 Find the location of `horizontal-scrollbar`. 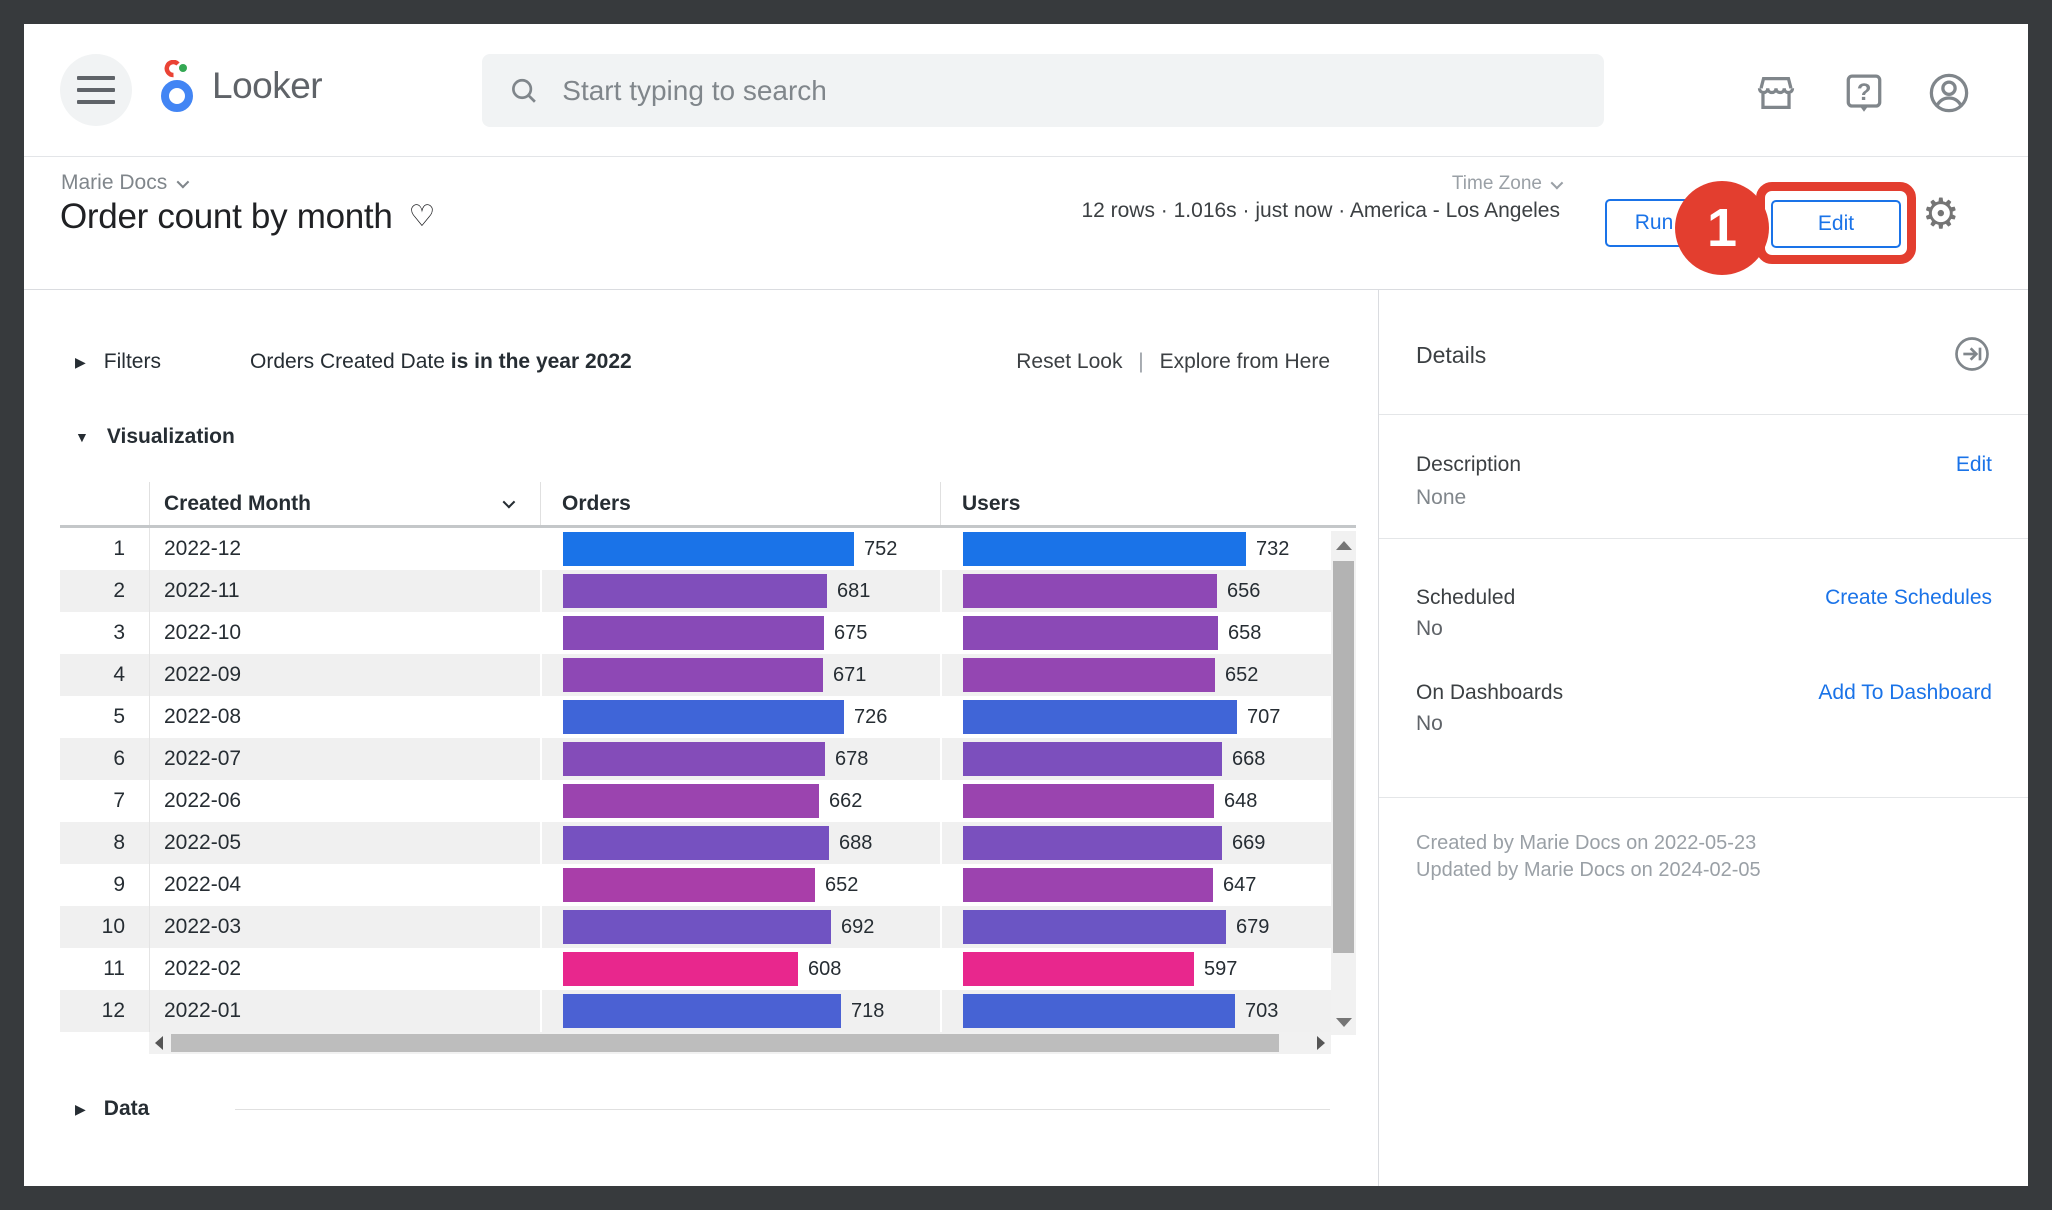

horizontal-scrollbar is located at coordinates (740, 1043).